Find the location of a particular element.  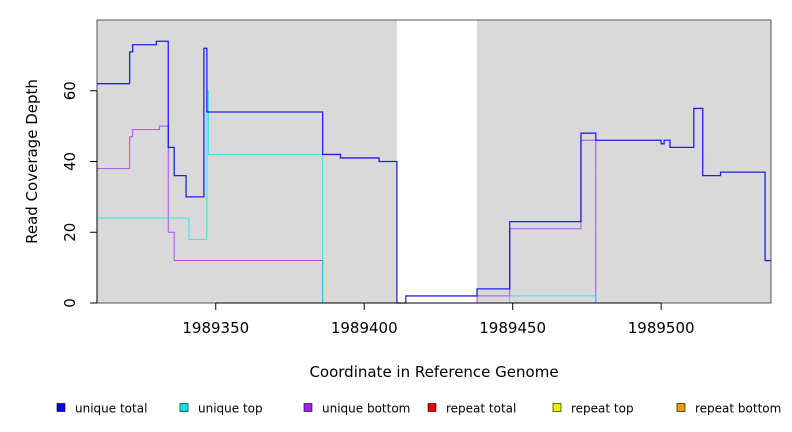

legend-label-repeat-total: repeat total is located at coordinates (481, 409).